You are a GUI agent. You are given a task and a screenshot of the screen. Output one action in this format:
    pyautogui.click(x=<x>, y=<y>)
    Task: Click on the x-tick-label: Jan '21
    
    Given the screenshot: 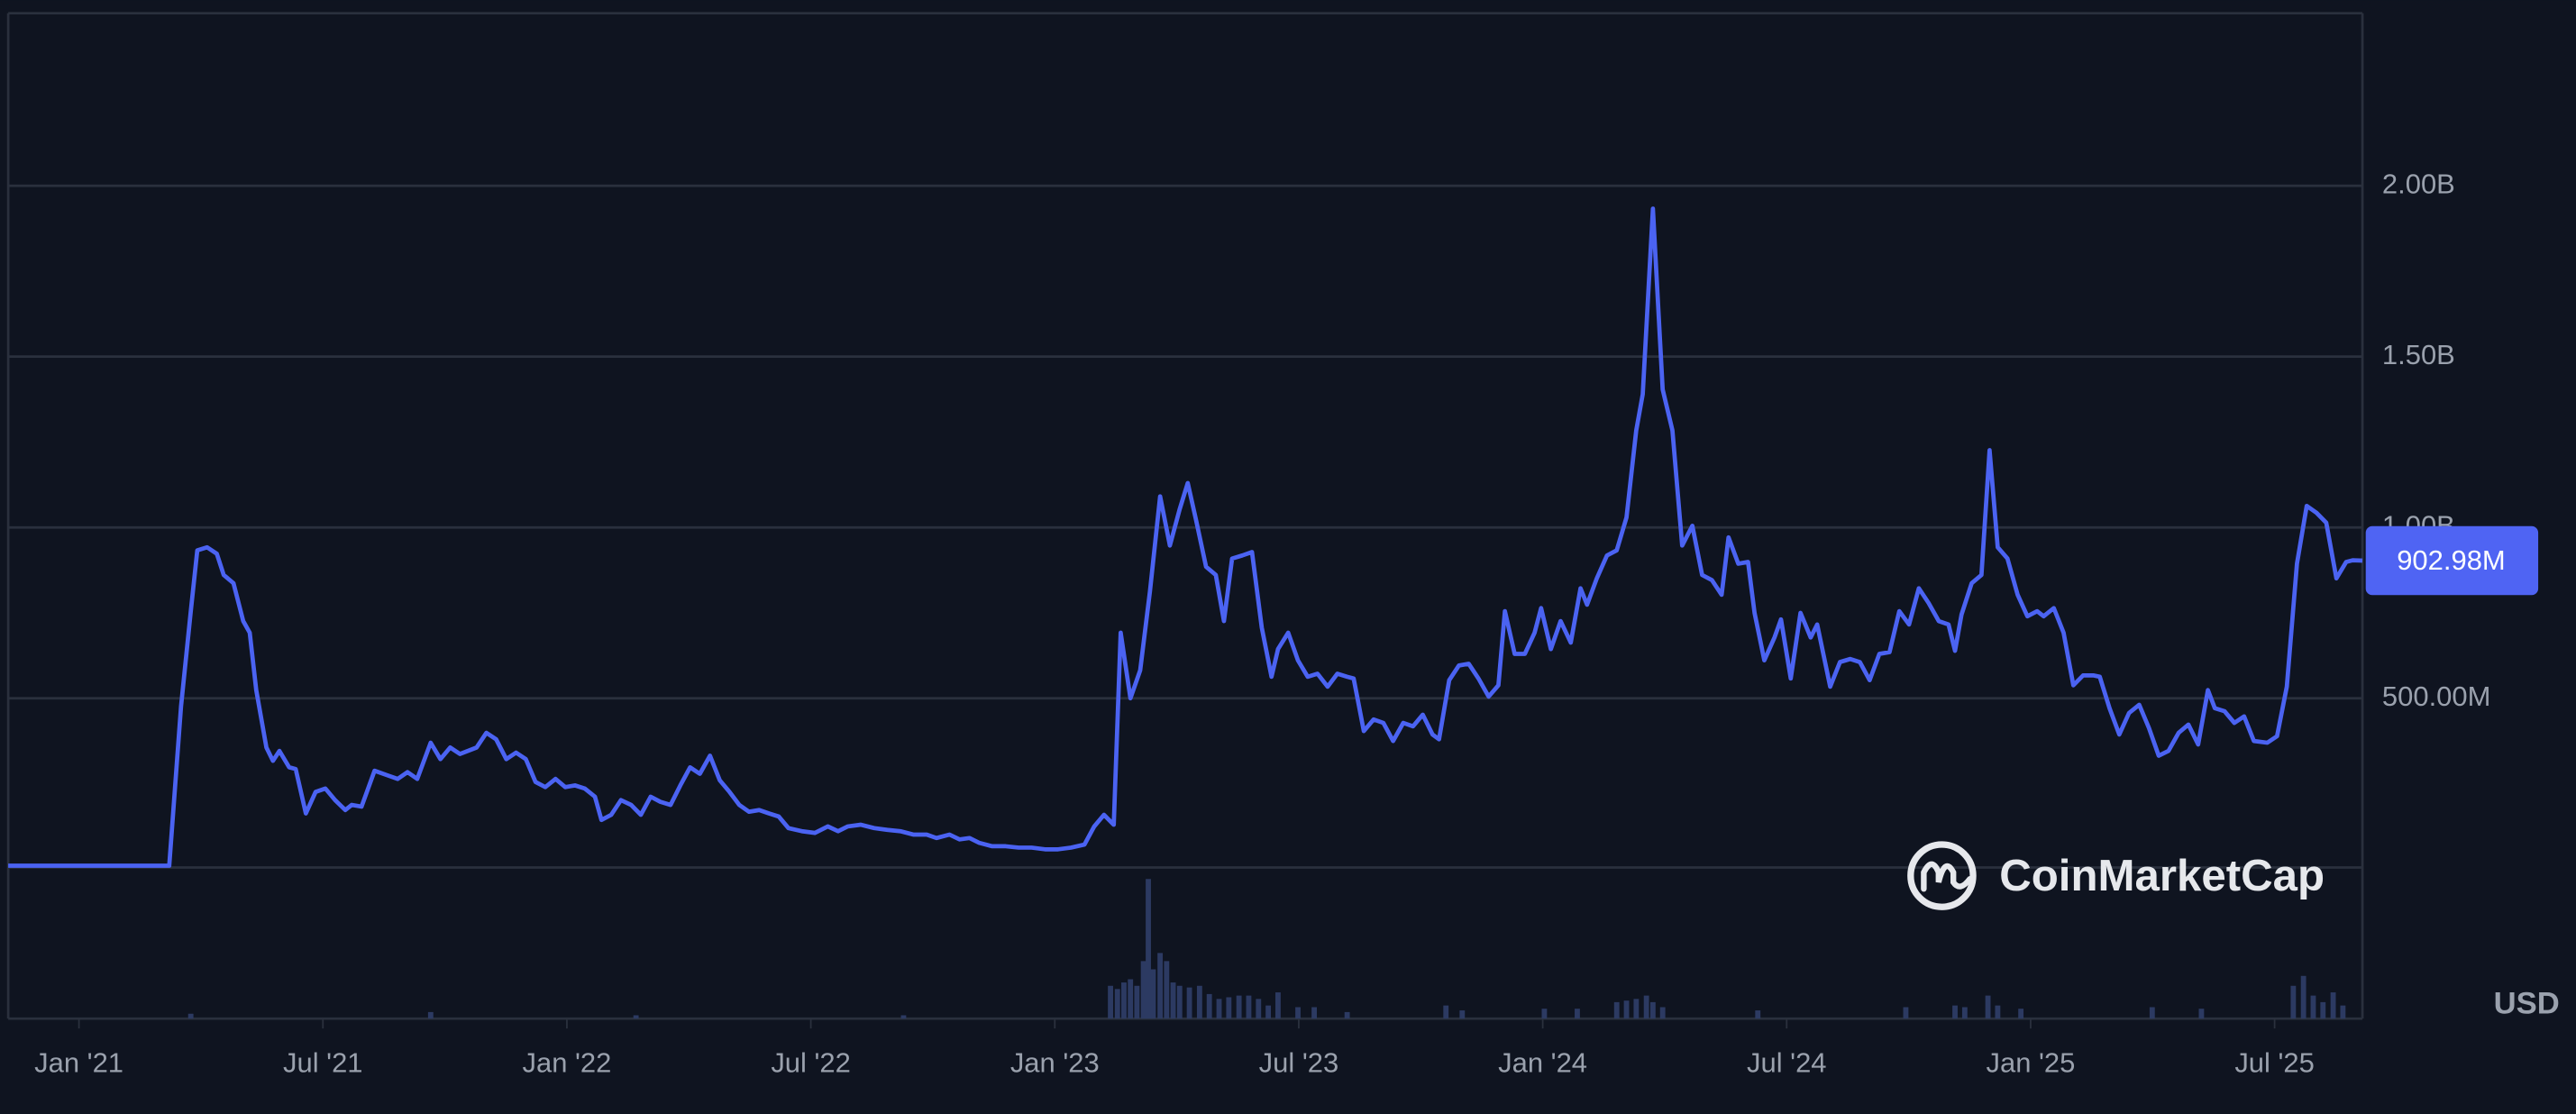 What is the action you would take?
    pyautogui.click(x=78, y=1062)
    